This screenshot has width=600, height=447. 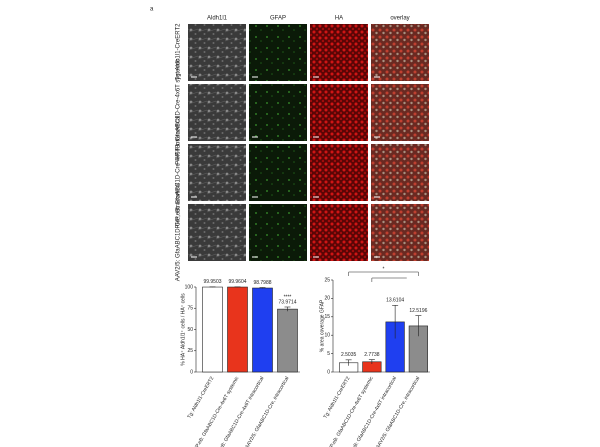 I want to click on row-label: PHP.eB: GfaABC1D-Cre-4x6T intracortical, so click(x=179, y=172).